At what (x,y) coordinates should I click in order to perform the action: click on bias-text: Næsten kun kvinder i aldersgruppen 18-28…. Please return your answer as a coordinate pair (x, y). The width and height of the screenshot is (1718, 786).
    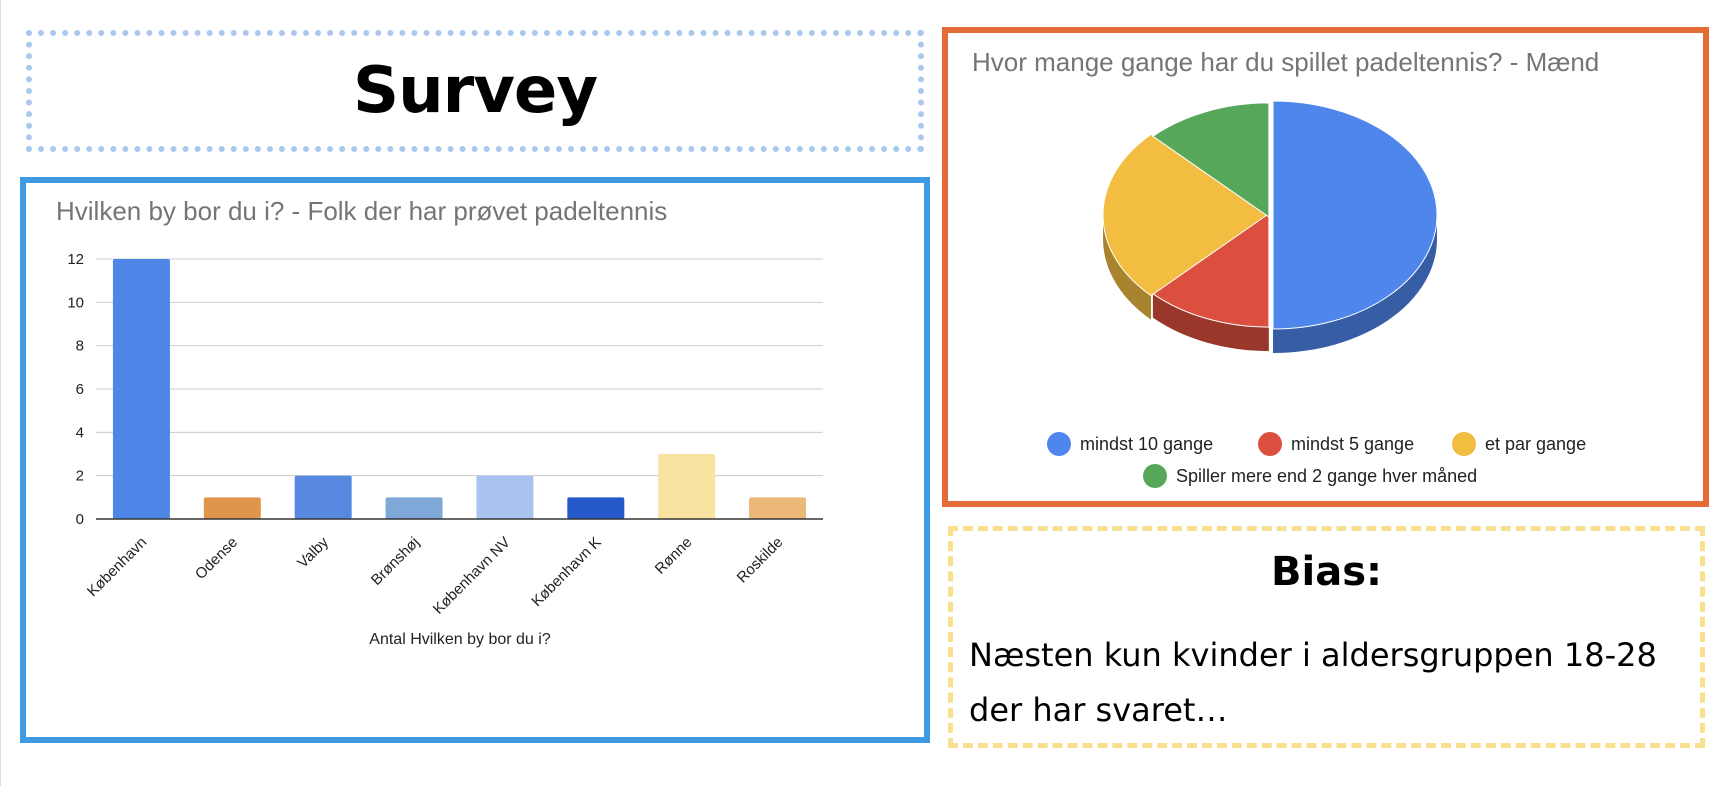
    Looking at the image, I should click on (1313, 682).